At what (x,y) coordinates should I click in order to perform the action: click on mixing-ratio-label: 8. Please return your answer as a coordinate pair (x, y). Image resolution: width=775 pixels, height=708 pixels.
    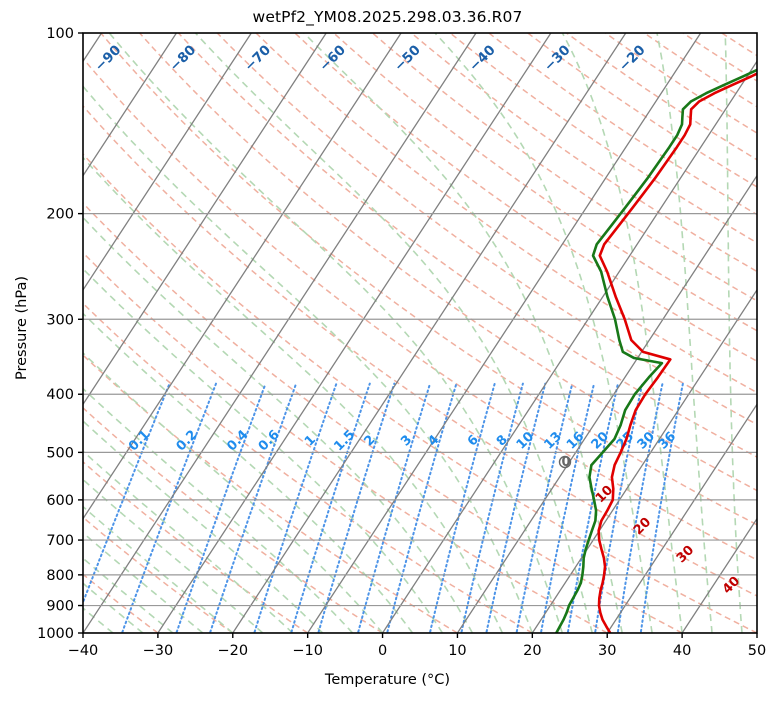
    Looking at the image, I should click on (502, 440).